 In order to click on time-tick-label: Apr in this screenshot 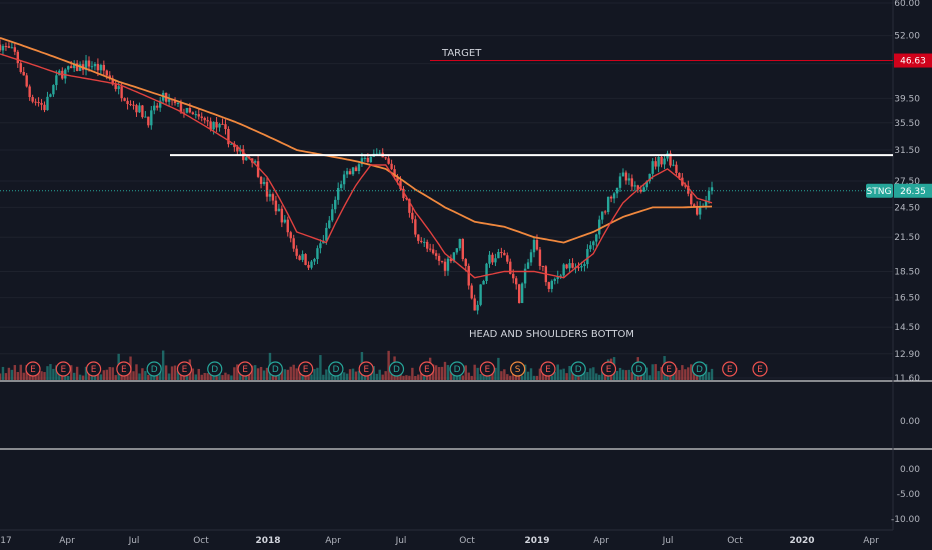, I will do `click(601, 541)`.